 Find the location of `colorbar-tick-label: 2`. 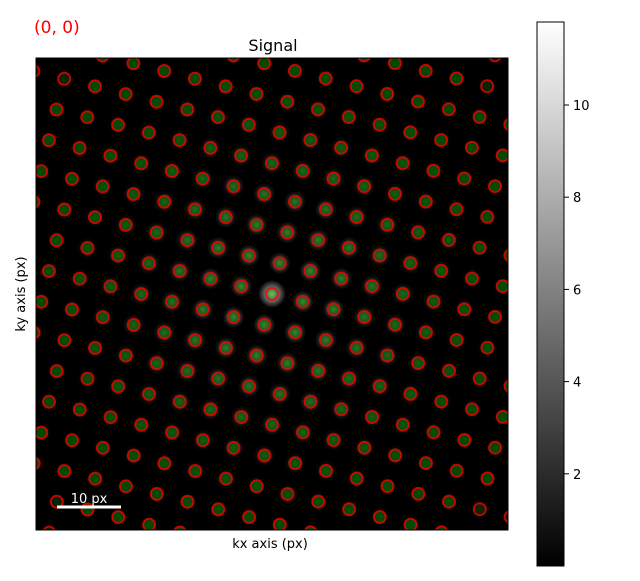

colorbar-tick-label: 2 is located at coordinates (577, 475).